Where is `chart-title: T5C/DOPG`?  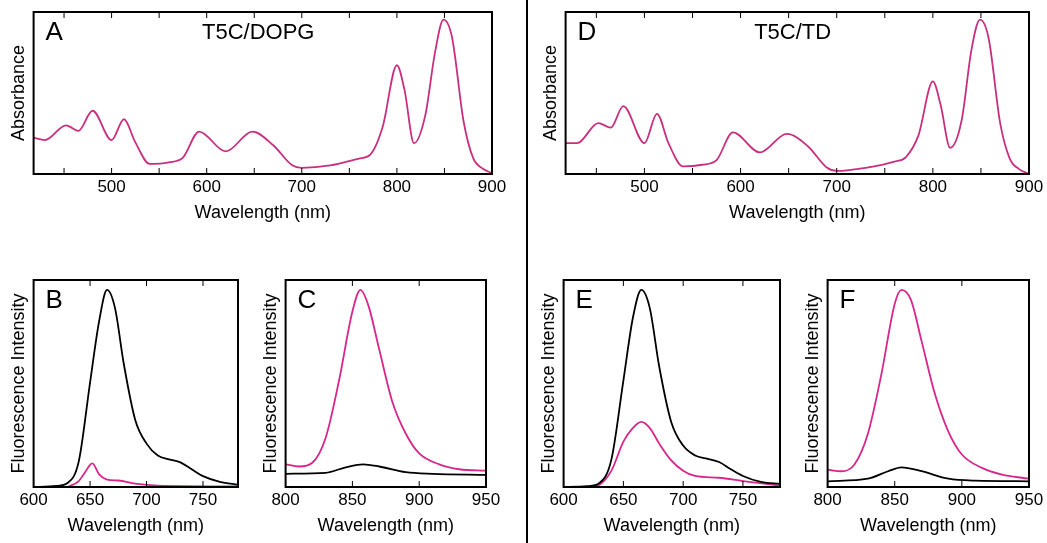 chart-title: T5C/DOPG is located at coordinates (258, 32).